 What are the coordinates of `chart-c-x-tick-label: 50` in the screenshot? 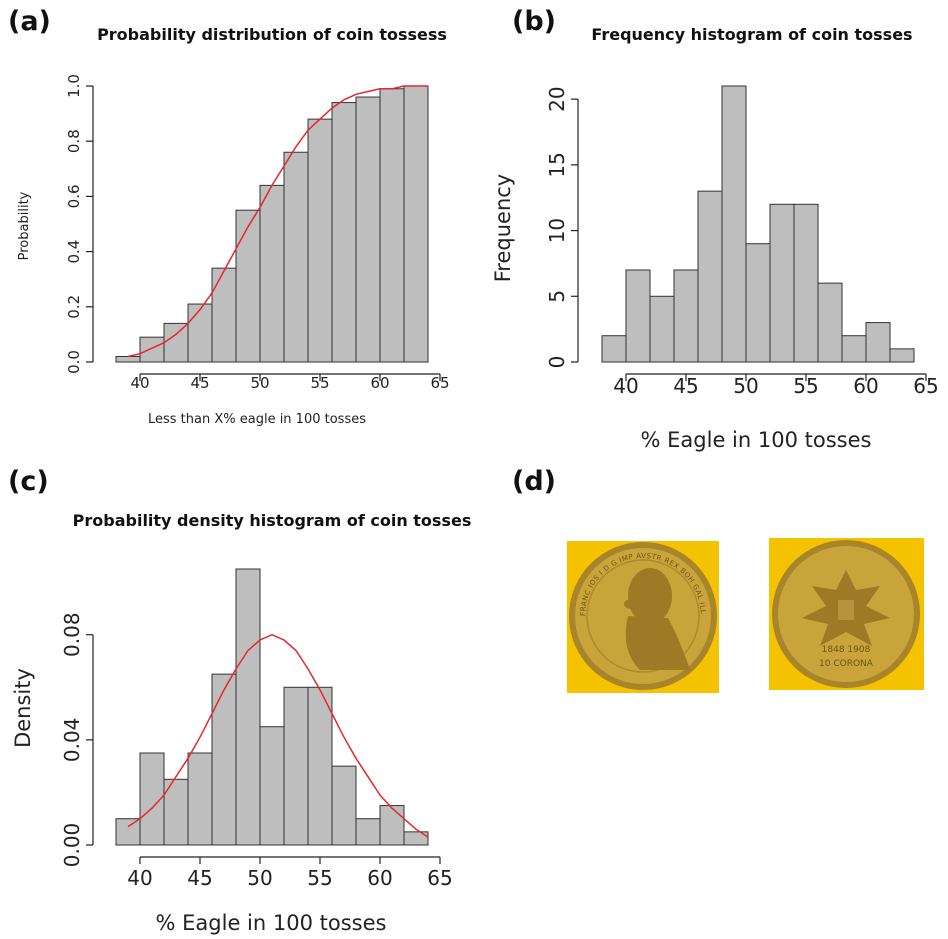 It's located at (259, 878).